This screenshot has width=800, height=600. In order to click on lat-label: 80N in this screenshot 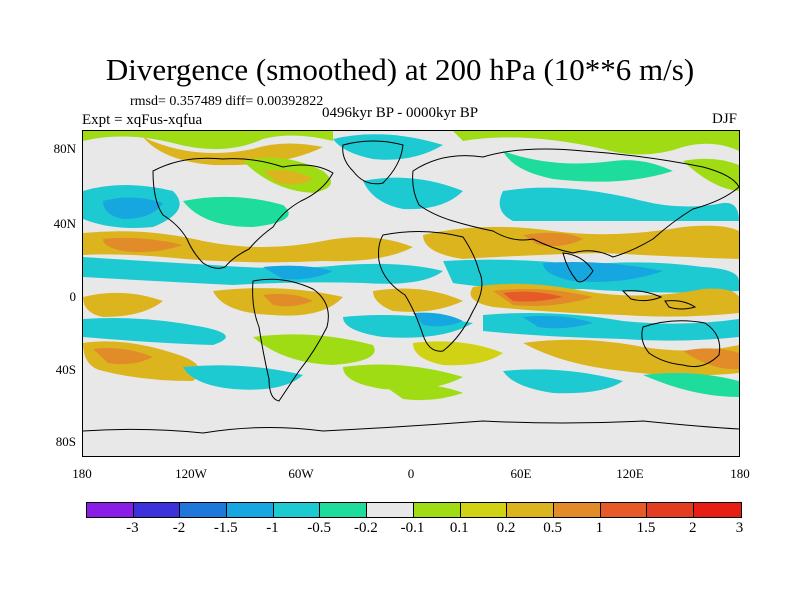, I will do `click(64, 148)`.